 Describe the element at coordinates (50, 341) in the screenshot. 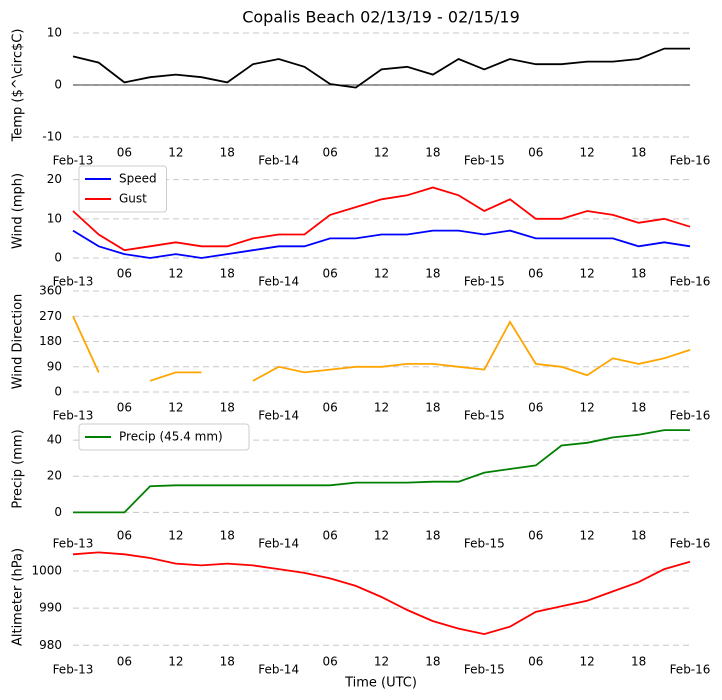

I see `y-tick-label: 180` at that location.